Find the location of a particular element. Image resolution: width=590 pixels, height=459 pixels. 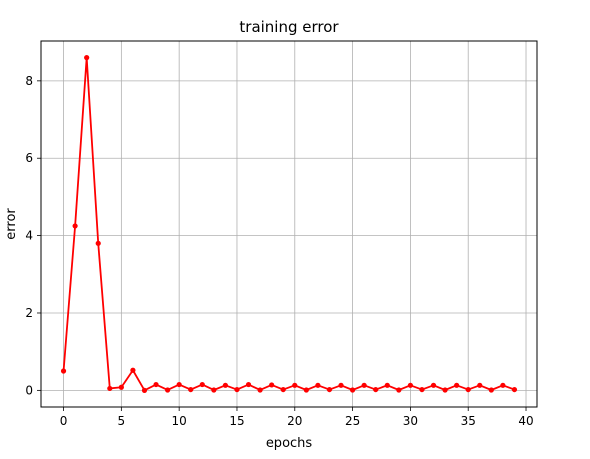

x-tick-label: 40 is located at coordinates (525, 421).